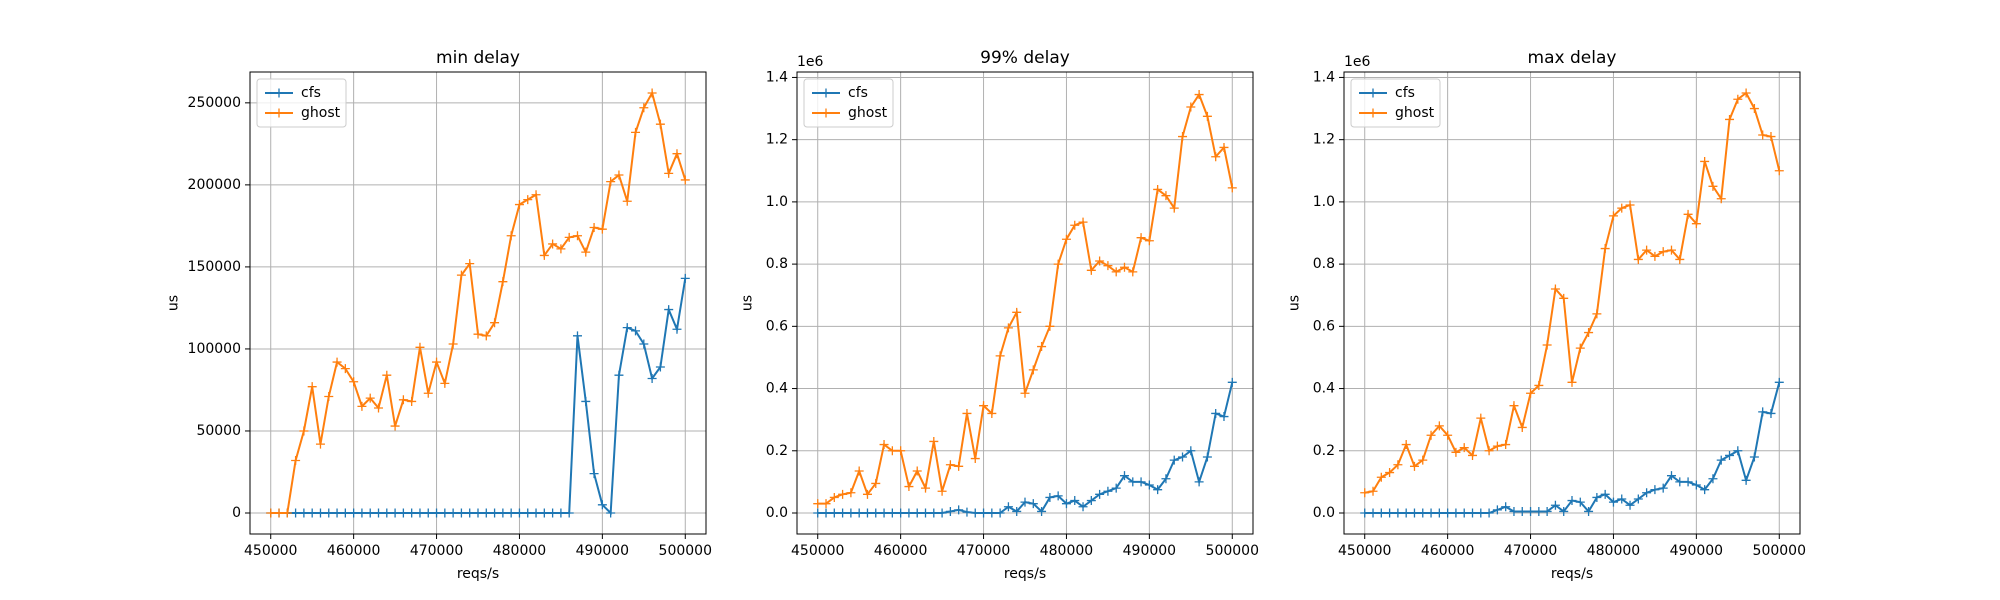 The image size is (2000, 600). Describe the element at coordinates (1324, 140) in the screenshot. I see `y-tick-label: 1.2` at that location.